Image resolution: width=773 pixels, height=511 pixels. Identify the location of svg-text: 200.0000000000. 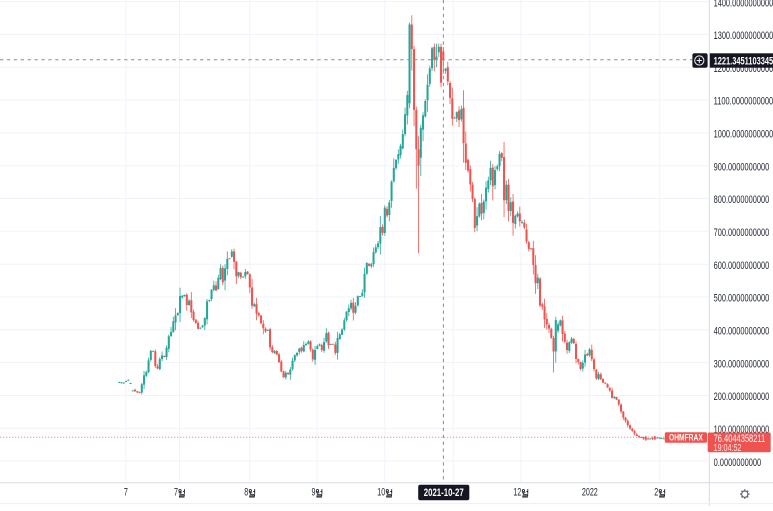
(742, 397).